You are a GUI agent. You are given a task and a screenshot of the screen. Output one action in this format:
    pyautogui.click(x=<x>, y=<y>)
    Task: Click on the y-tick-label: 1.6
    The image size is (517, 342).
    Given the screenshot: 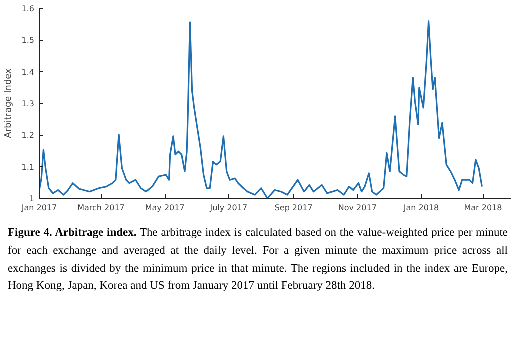 What is the action you would take?
    pyautogui.click(x=28, y=9)
    